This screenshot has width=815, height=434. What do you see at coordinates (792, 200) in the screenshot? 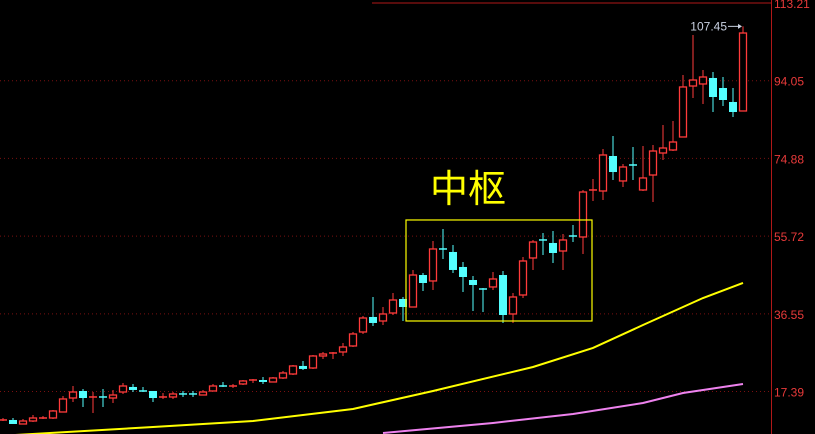
I see `price-axis: 113.21 94.05 74.88 55.72 36.55 17.39` at bounding box center [792, 200].